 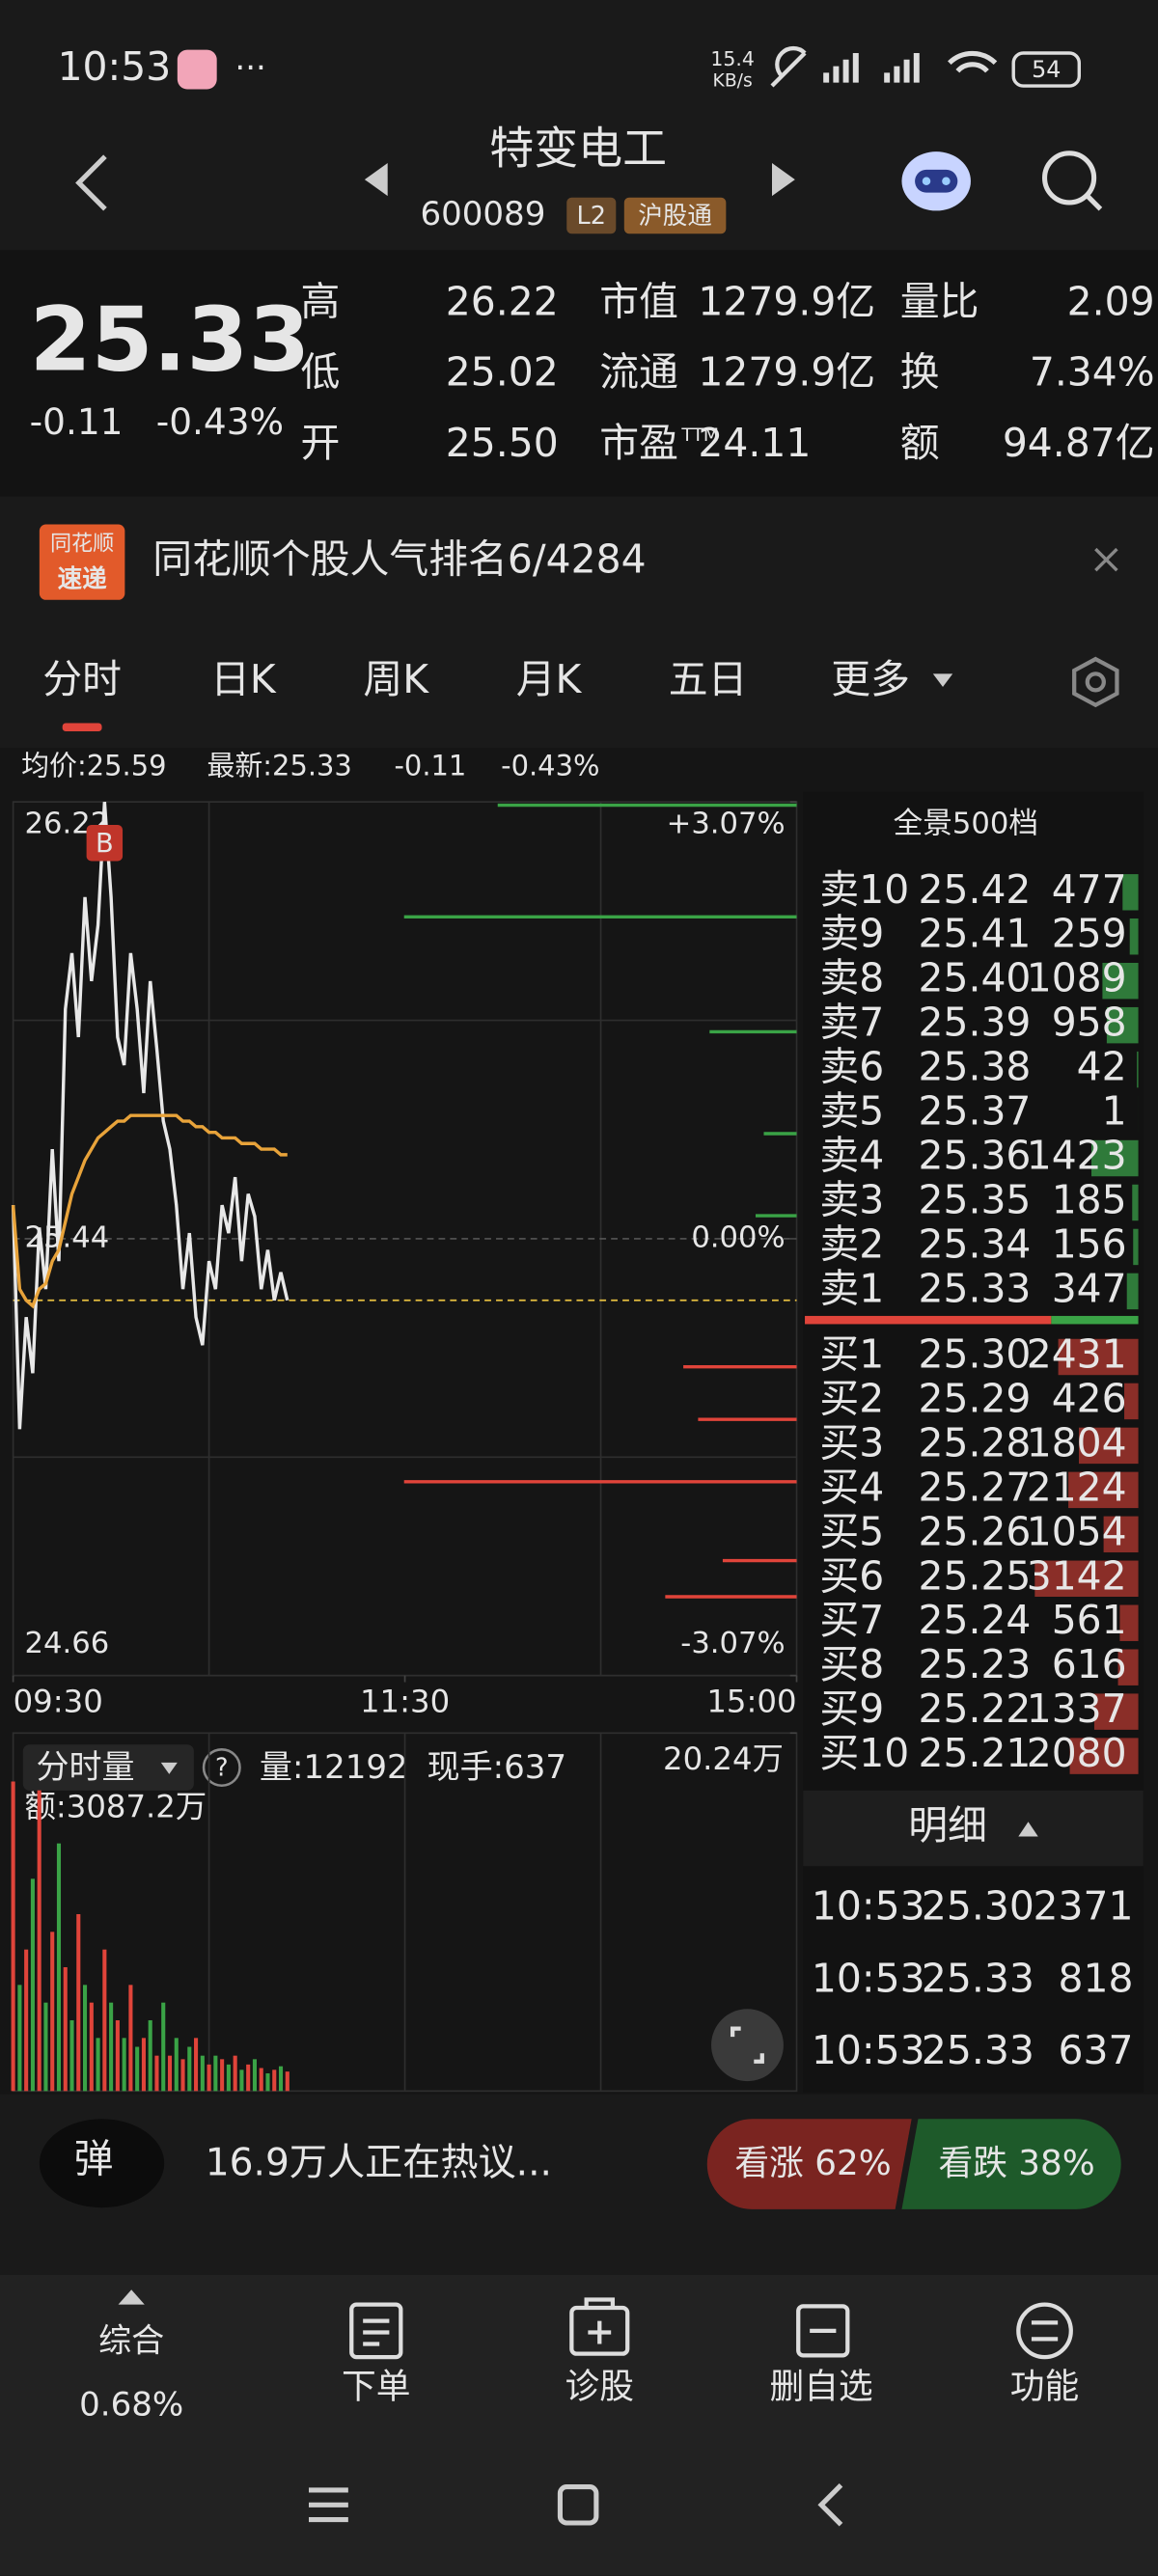 I want to click on volume-selector, so click(x=108, y=1767).